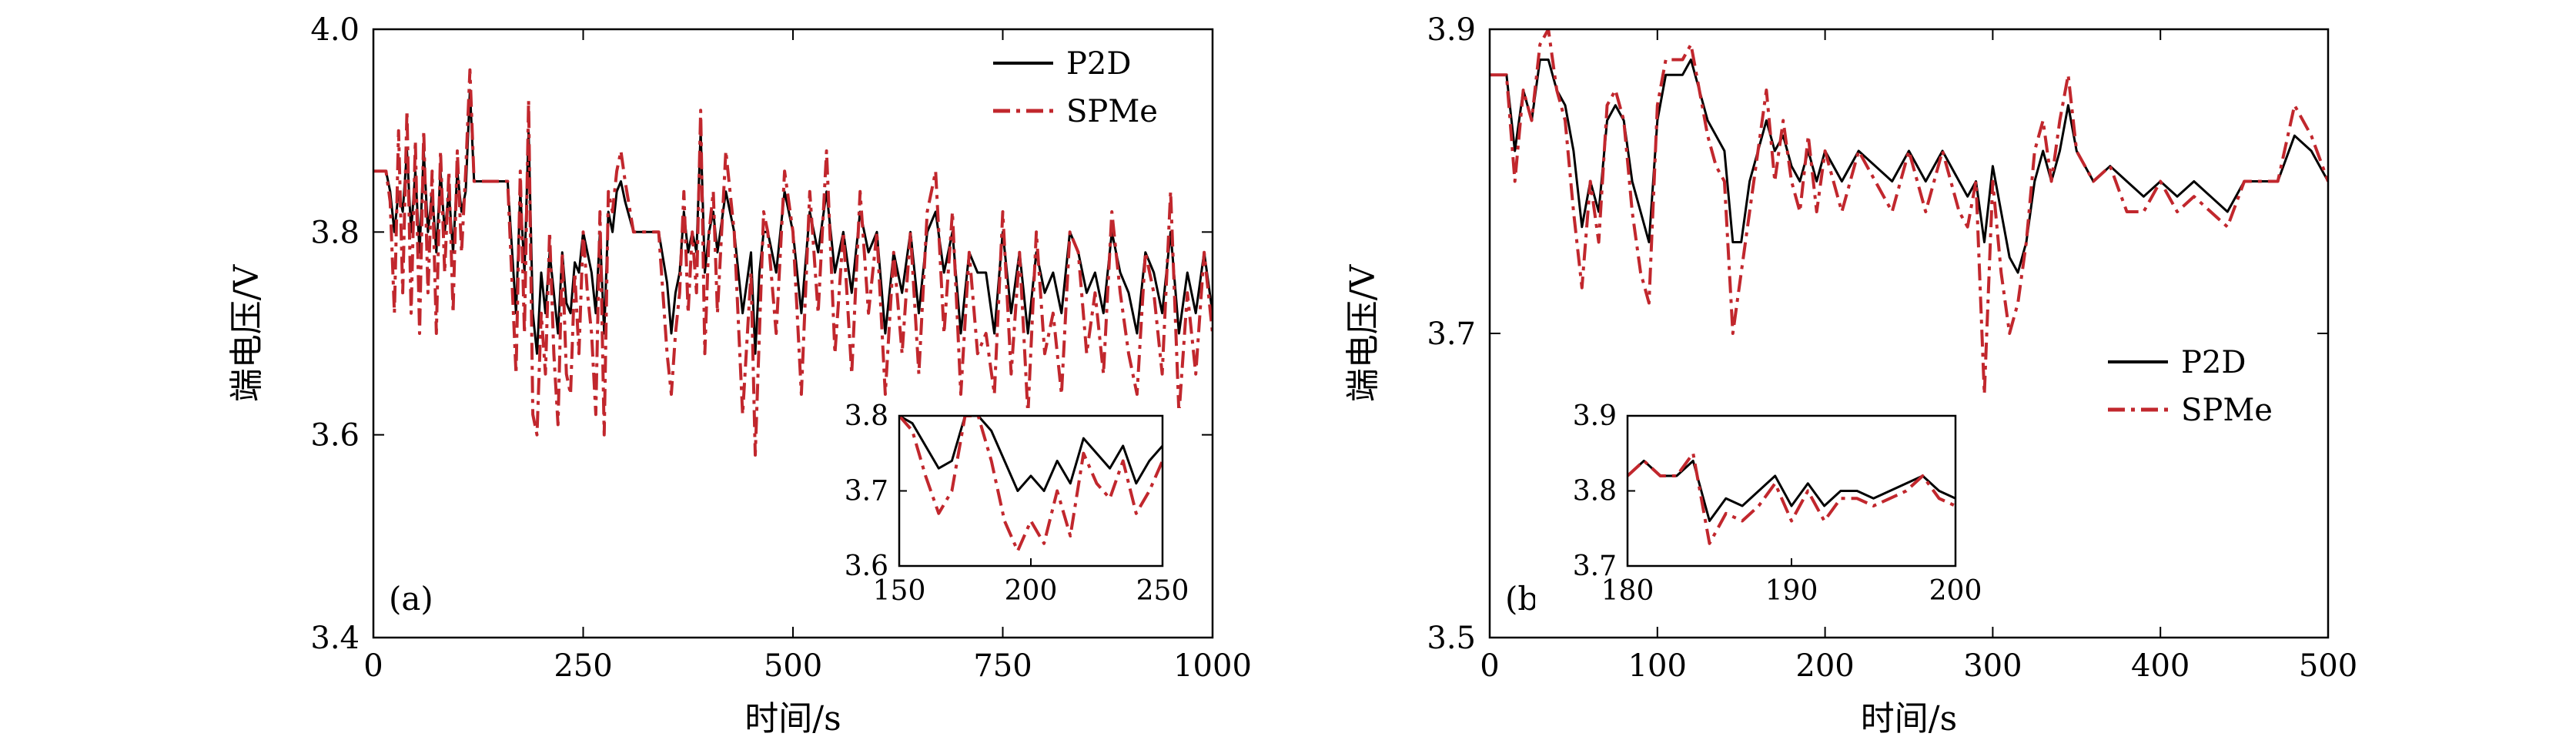 The width and height of the screenshot is (2576, 750). I want to click on y-tick-label: 3.4, so click(335, 638).